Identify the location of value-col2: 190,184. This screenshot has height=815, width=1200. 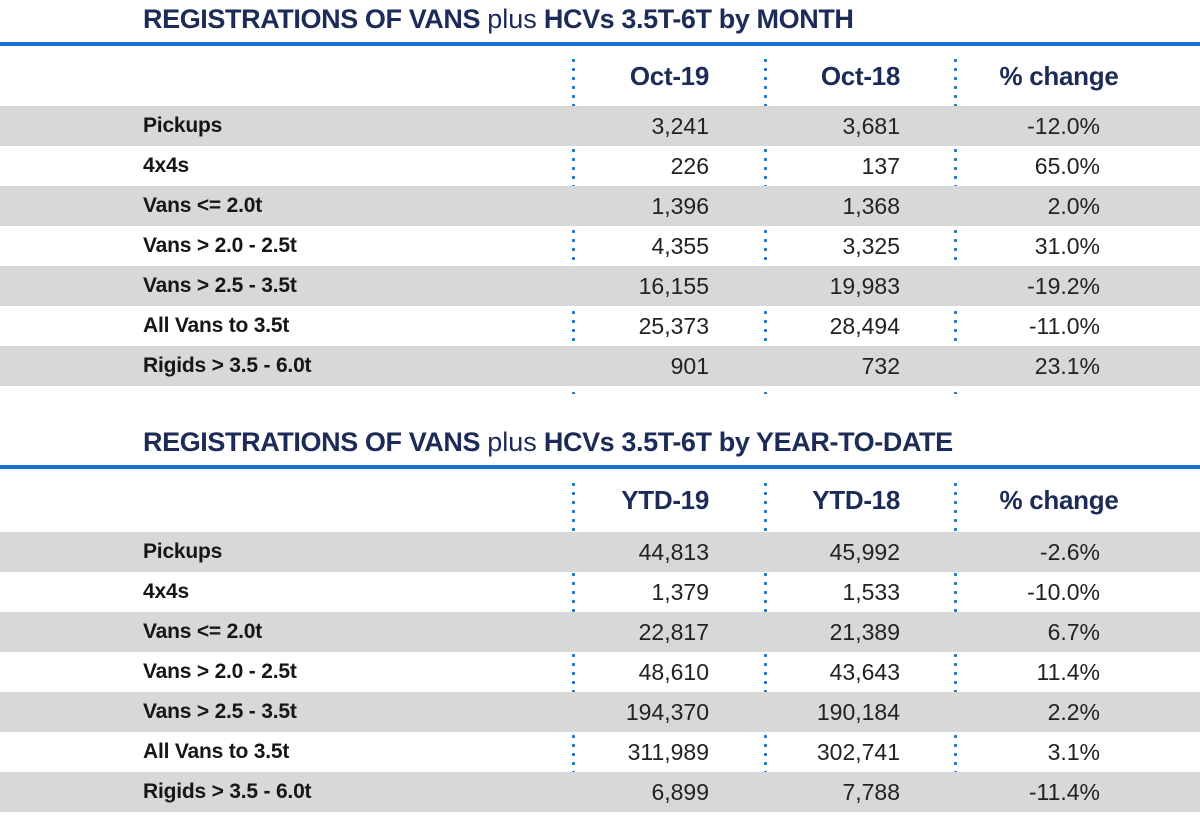
(858, 711).